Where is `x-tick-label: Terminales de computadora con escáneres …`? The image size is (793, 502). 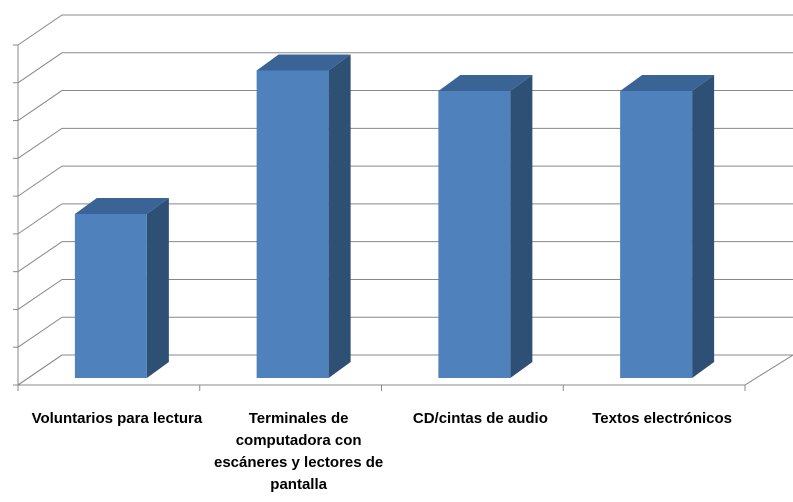 x-tick-label: Terminales de computadora con escáneres … is located at coordinates (298, 451).